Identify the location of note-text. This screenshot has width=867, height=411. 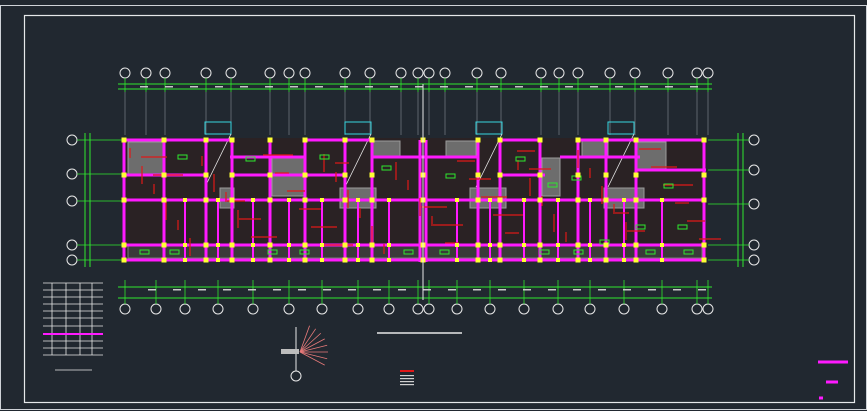
(407, 379).